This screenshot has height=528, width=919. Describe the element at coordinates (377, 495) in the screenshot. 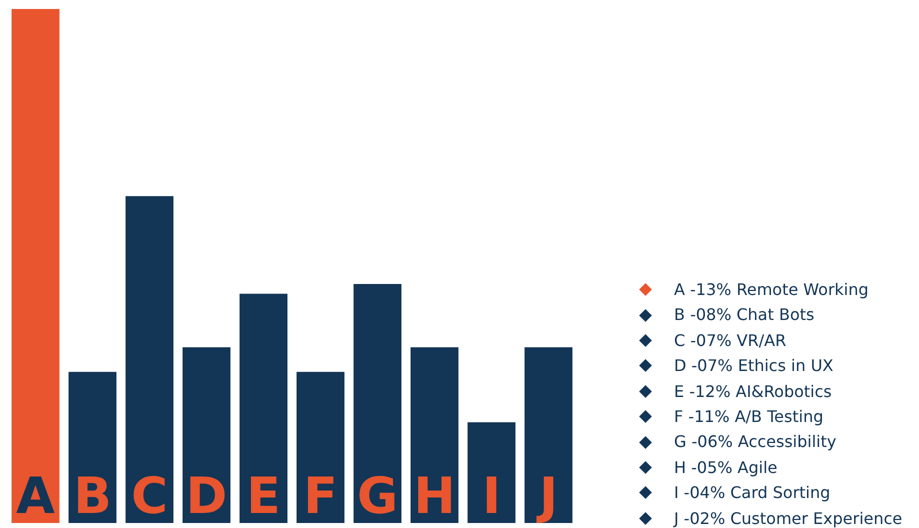

I see `x-tick-label: G` at that location.